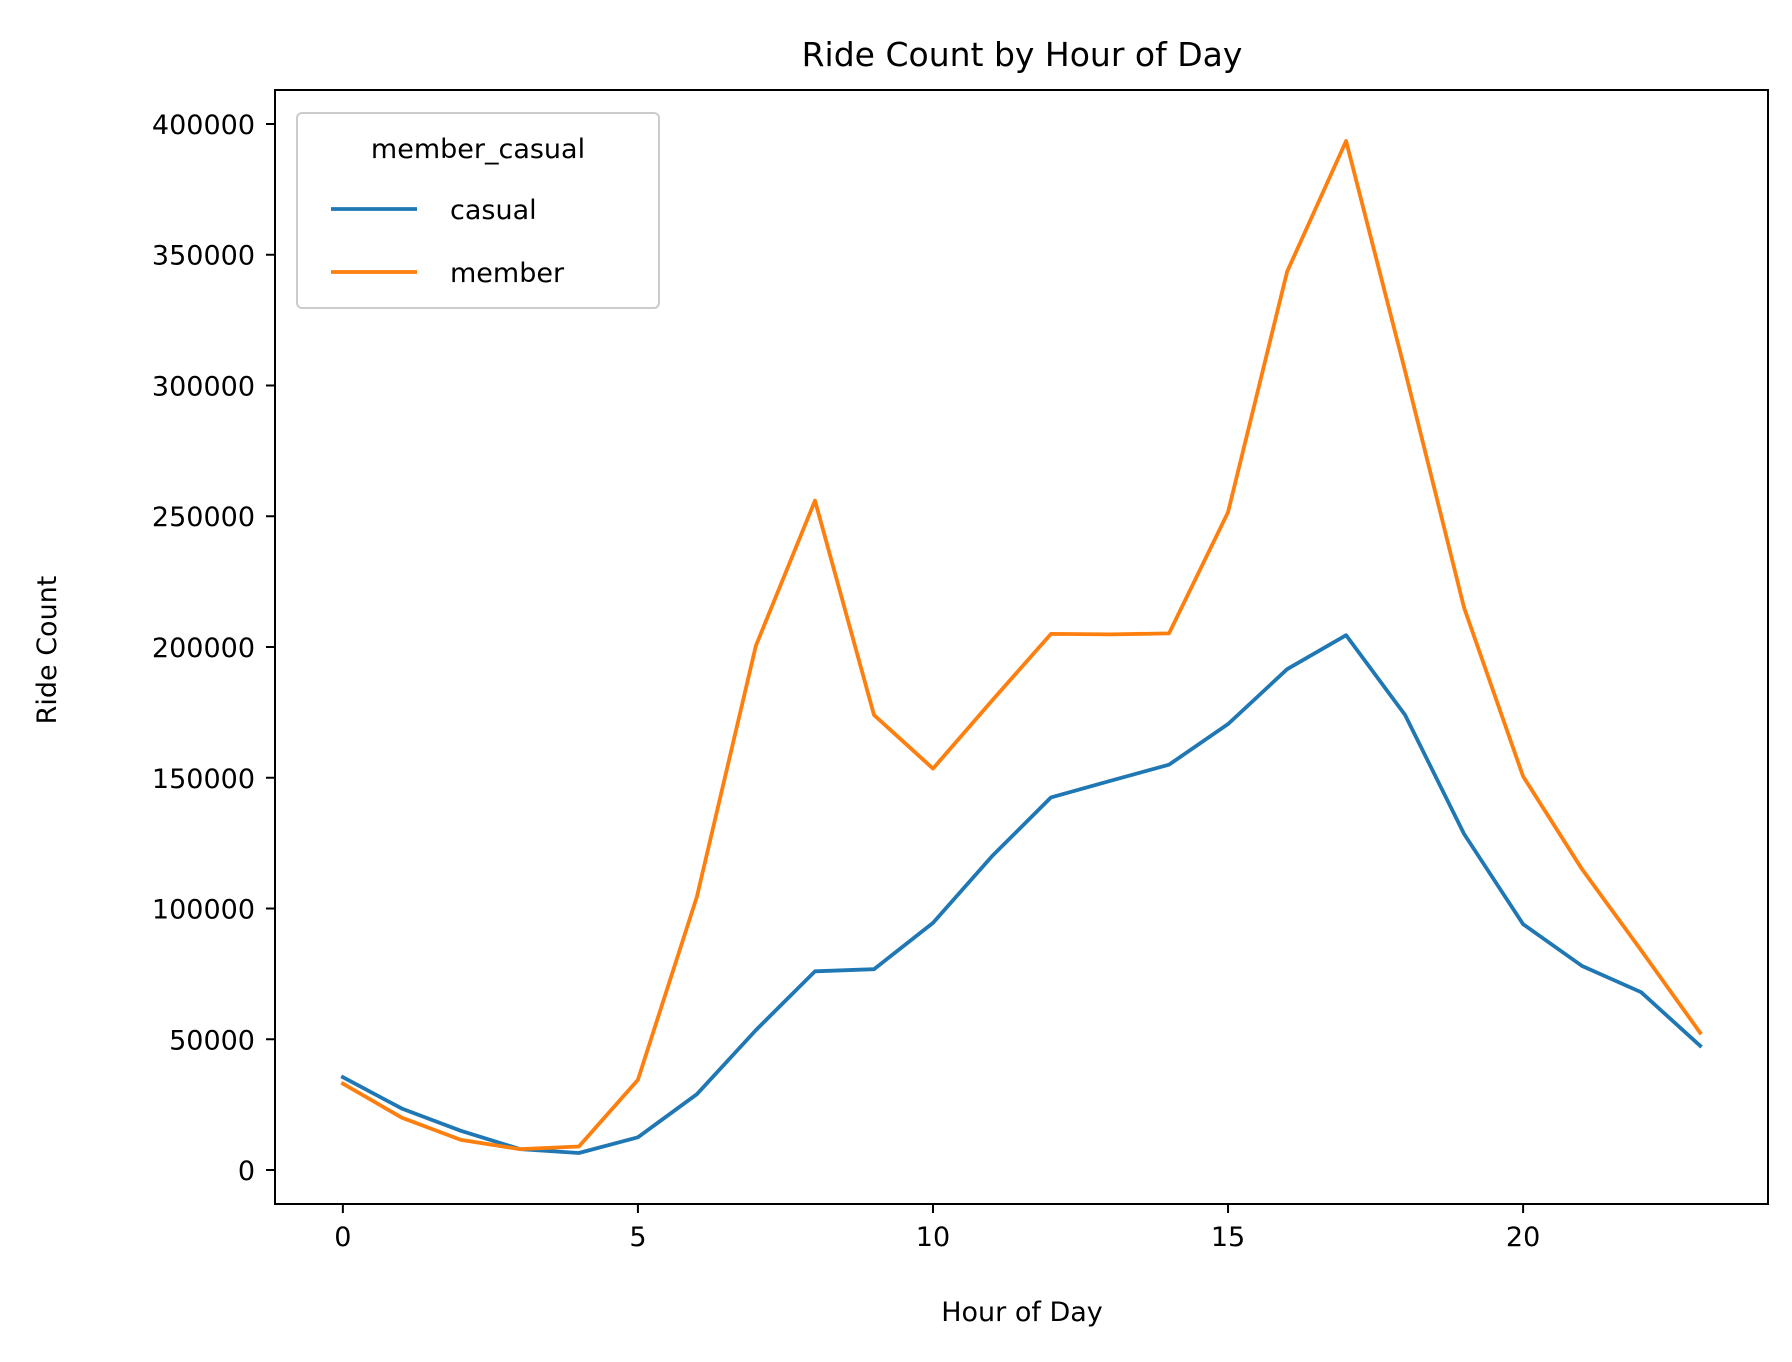 The width and height of the screenshot is (1792, 1362). I want to click on legend-box, so click(478, 210).